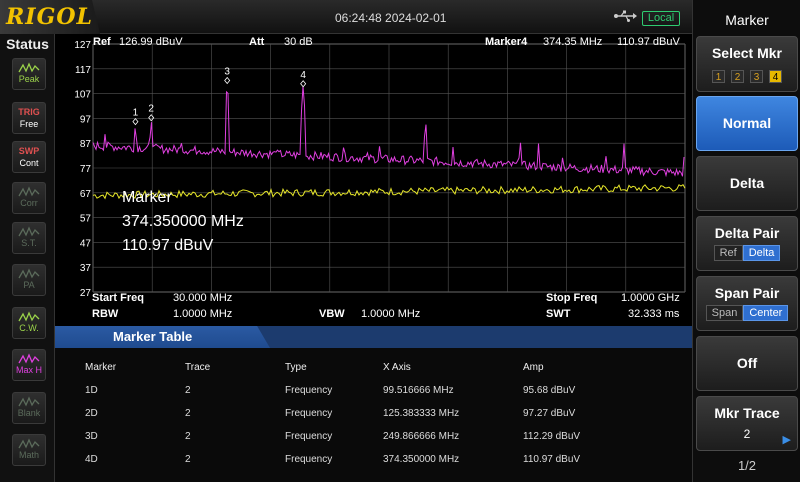 This screenshot has width=800, height=482. I want to click on table-cell: 112.29 dBuV, so click(552, 436).